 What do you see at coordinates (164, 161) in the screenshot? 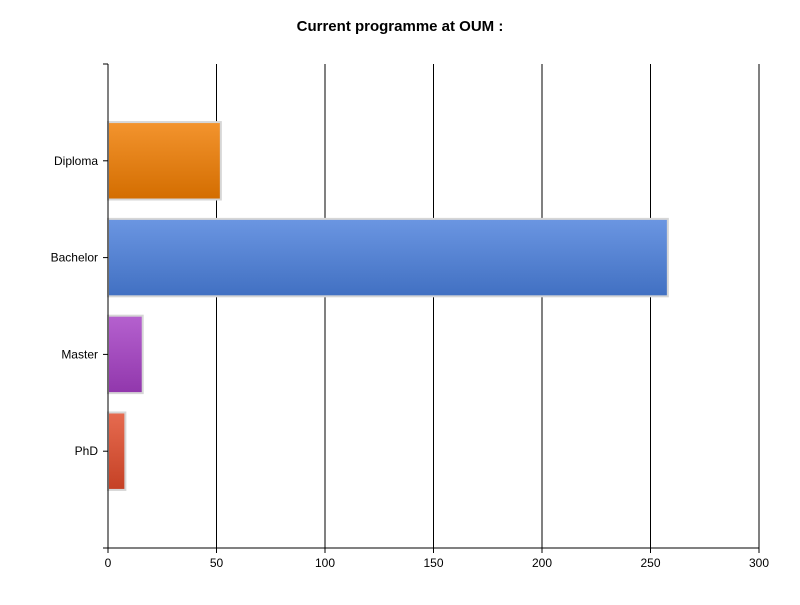
I see `bar-diploma` at bounding box center [164, 161].